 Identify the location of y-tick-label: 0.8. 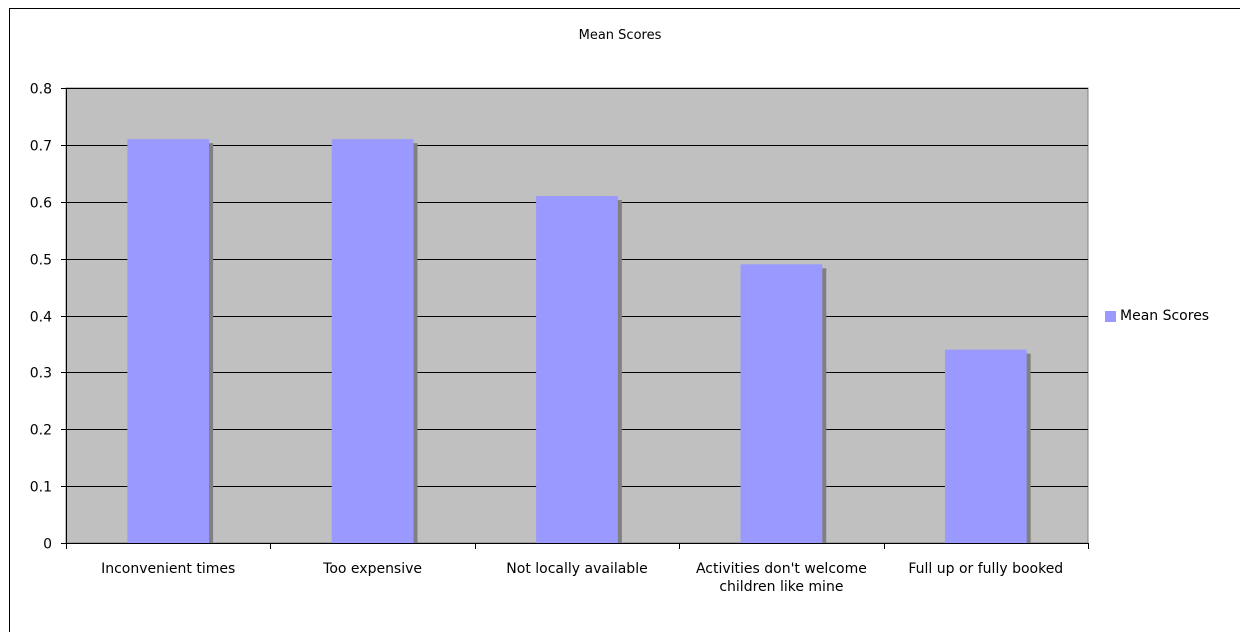
(41, 90).